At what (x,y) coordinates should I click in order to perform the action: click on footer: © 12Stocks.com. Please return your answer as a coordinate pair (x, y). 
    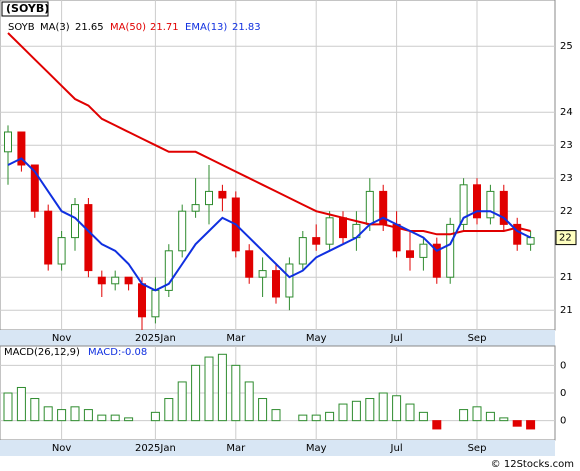
    Looking at the image, I should click on (532, 464).